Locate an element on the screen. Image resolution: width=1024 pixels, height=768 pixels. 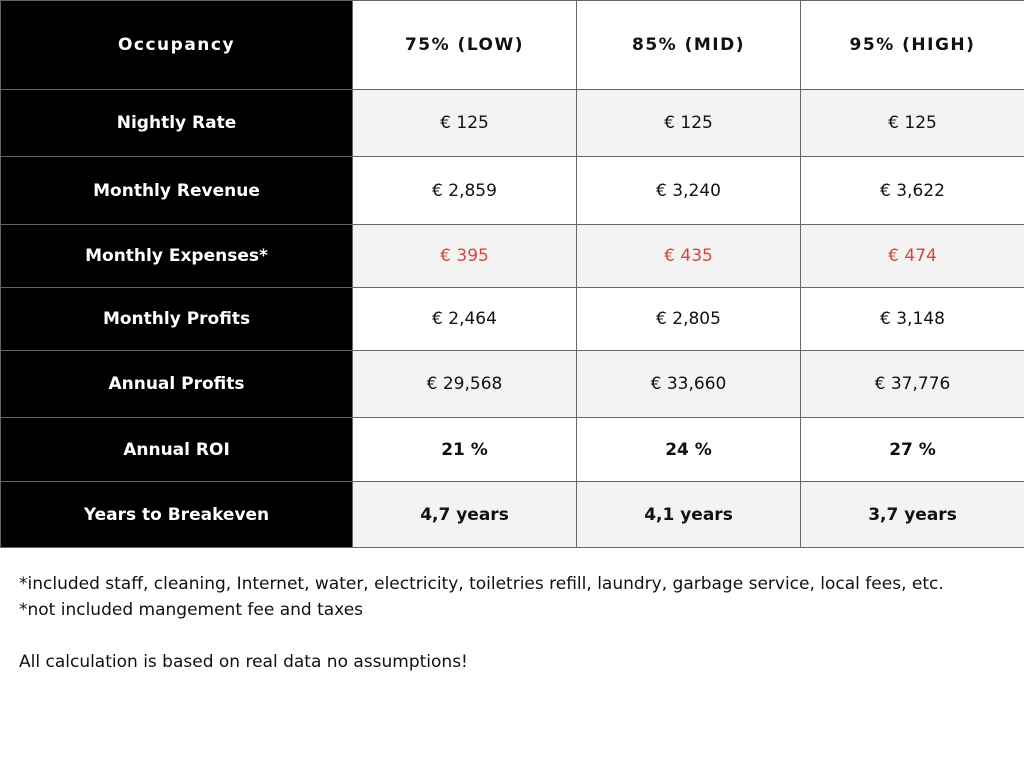
table-cell: 24 % is located at coordinates (688, 449).